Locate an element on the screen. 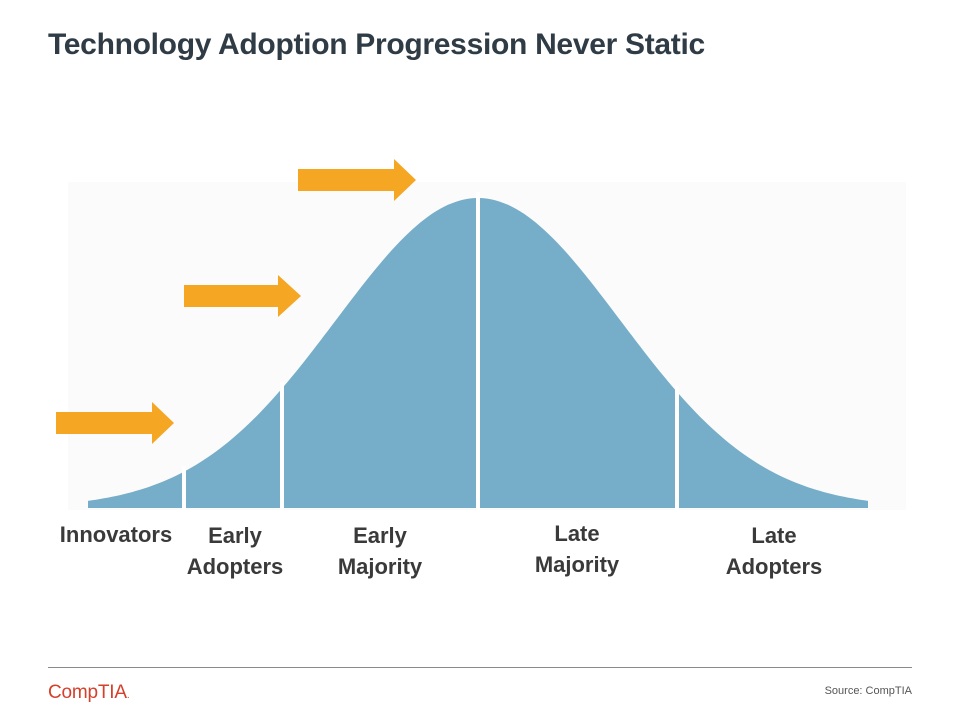  segment-label-early-majority: Early Majority is located at coordinates (380, 551).